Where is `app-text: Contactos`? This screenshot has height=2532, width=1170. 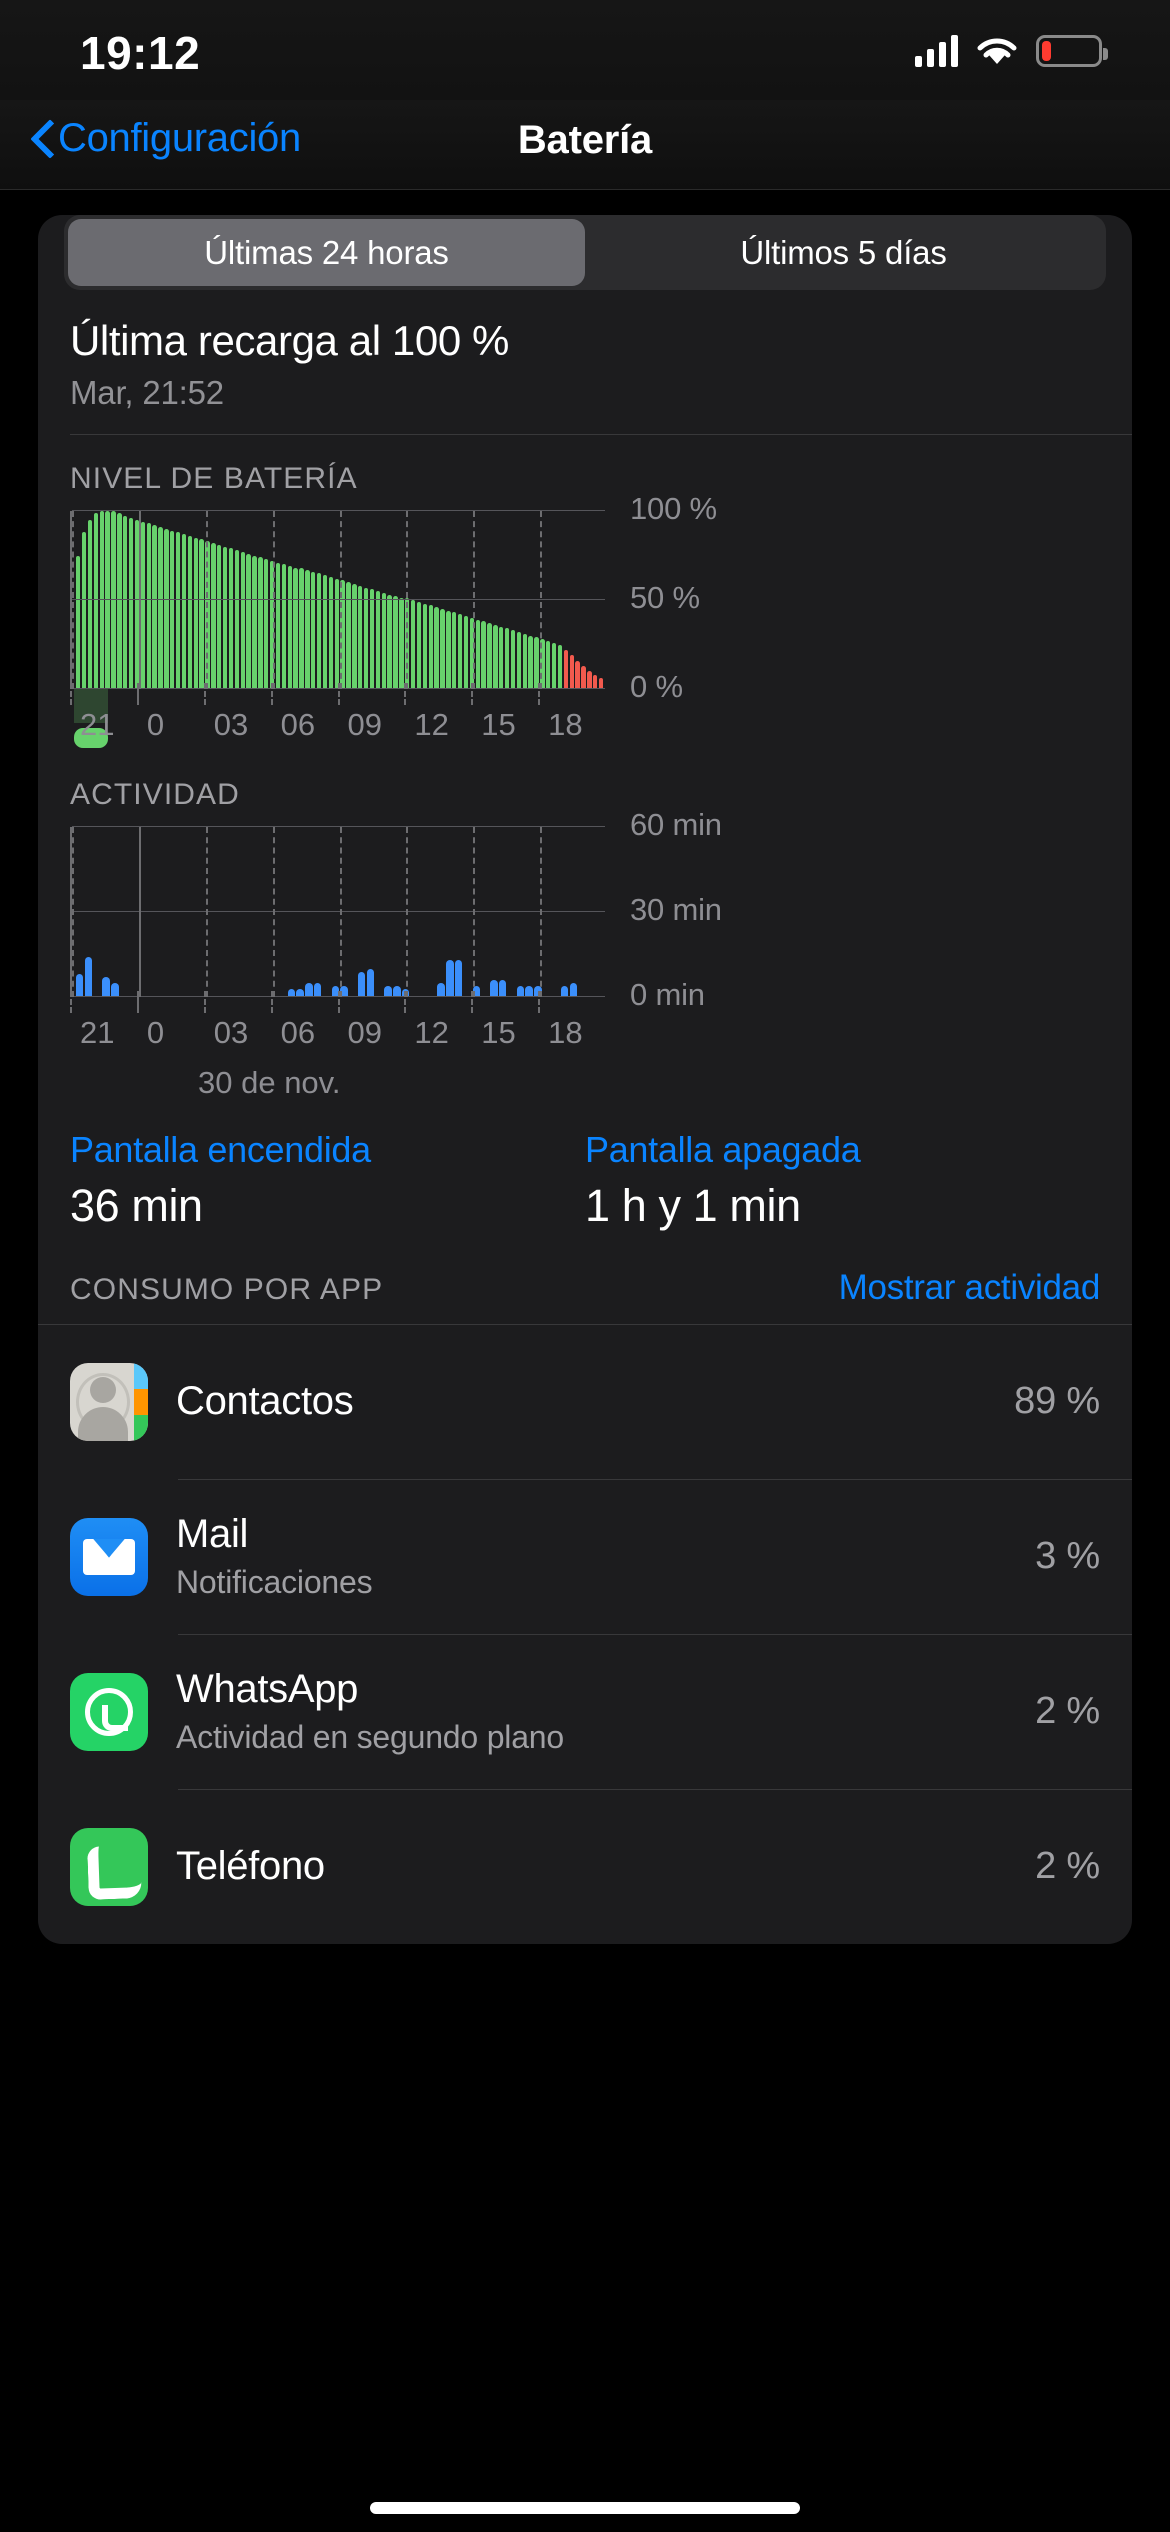
app-text: Contactos is located at coordinates (581, 1401).